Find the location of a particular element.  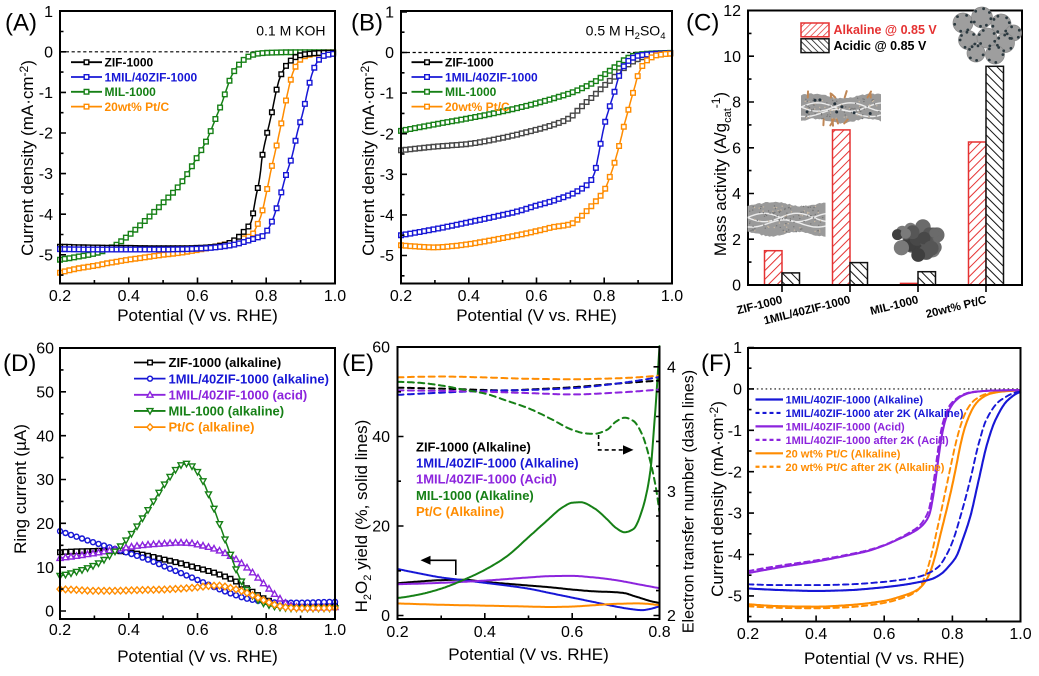

svg-text: 20 wt% Pt/C (Alkaline) is located at coordinates (843, 454).